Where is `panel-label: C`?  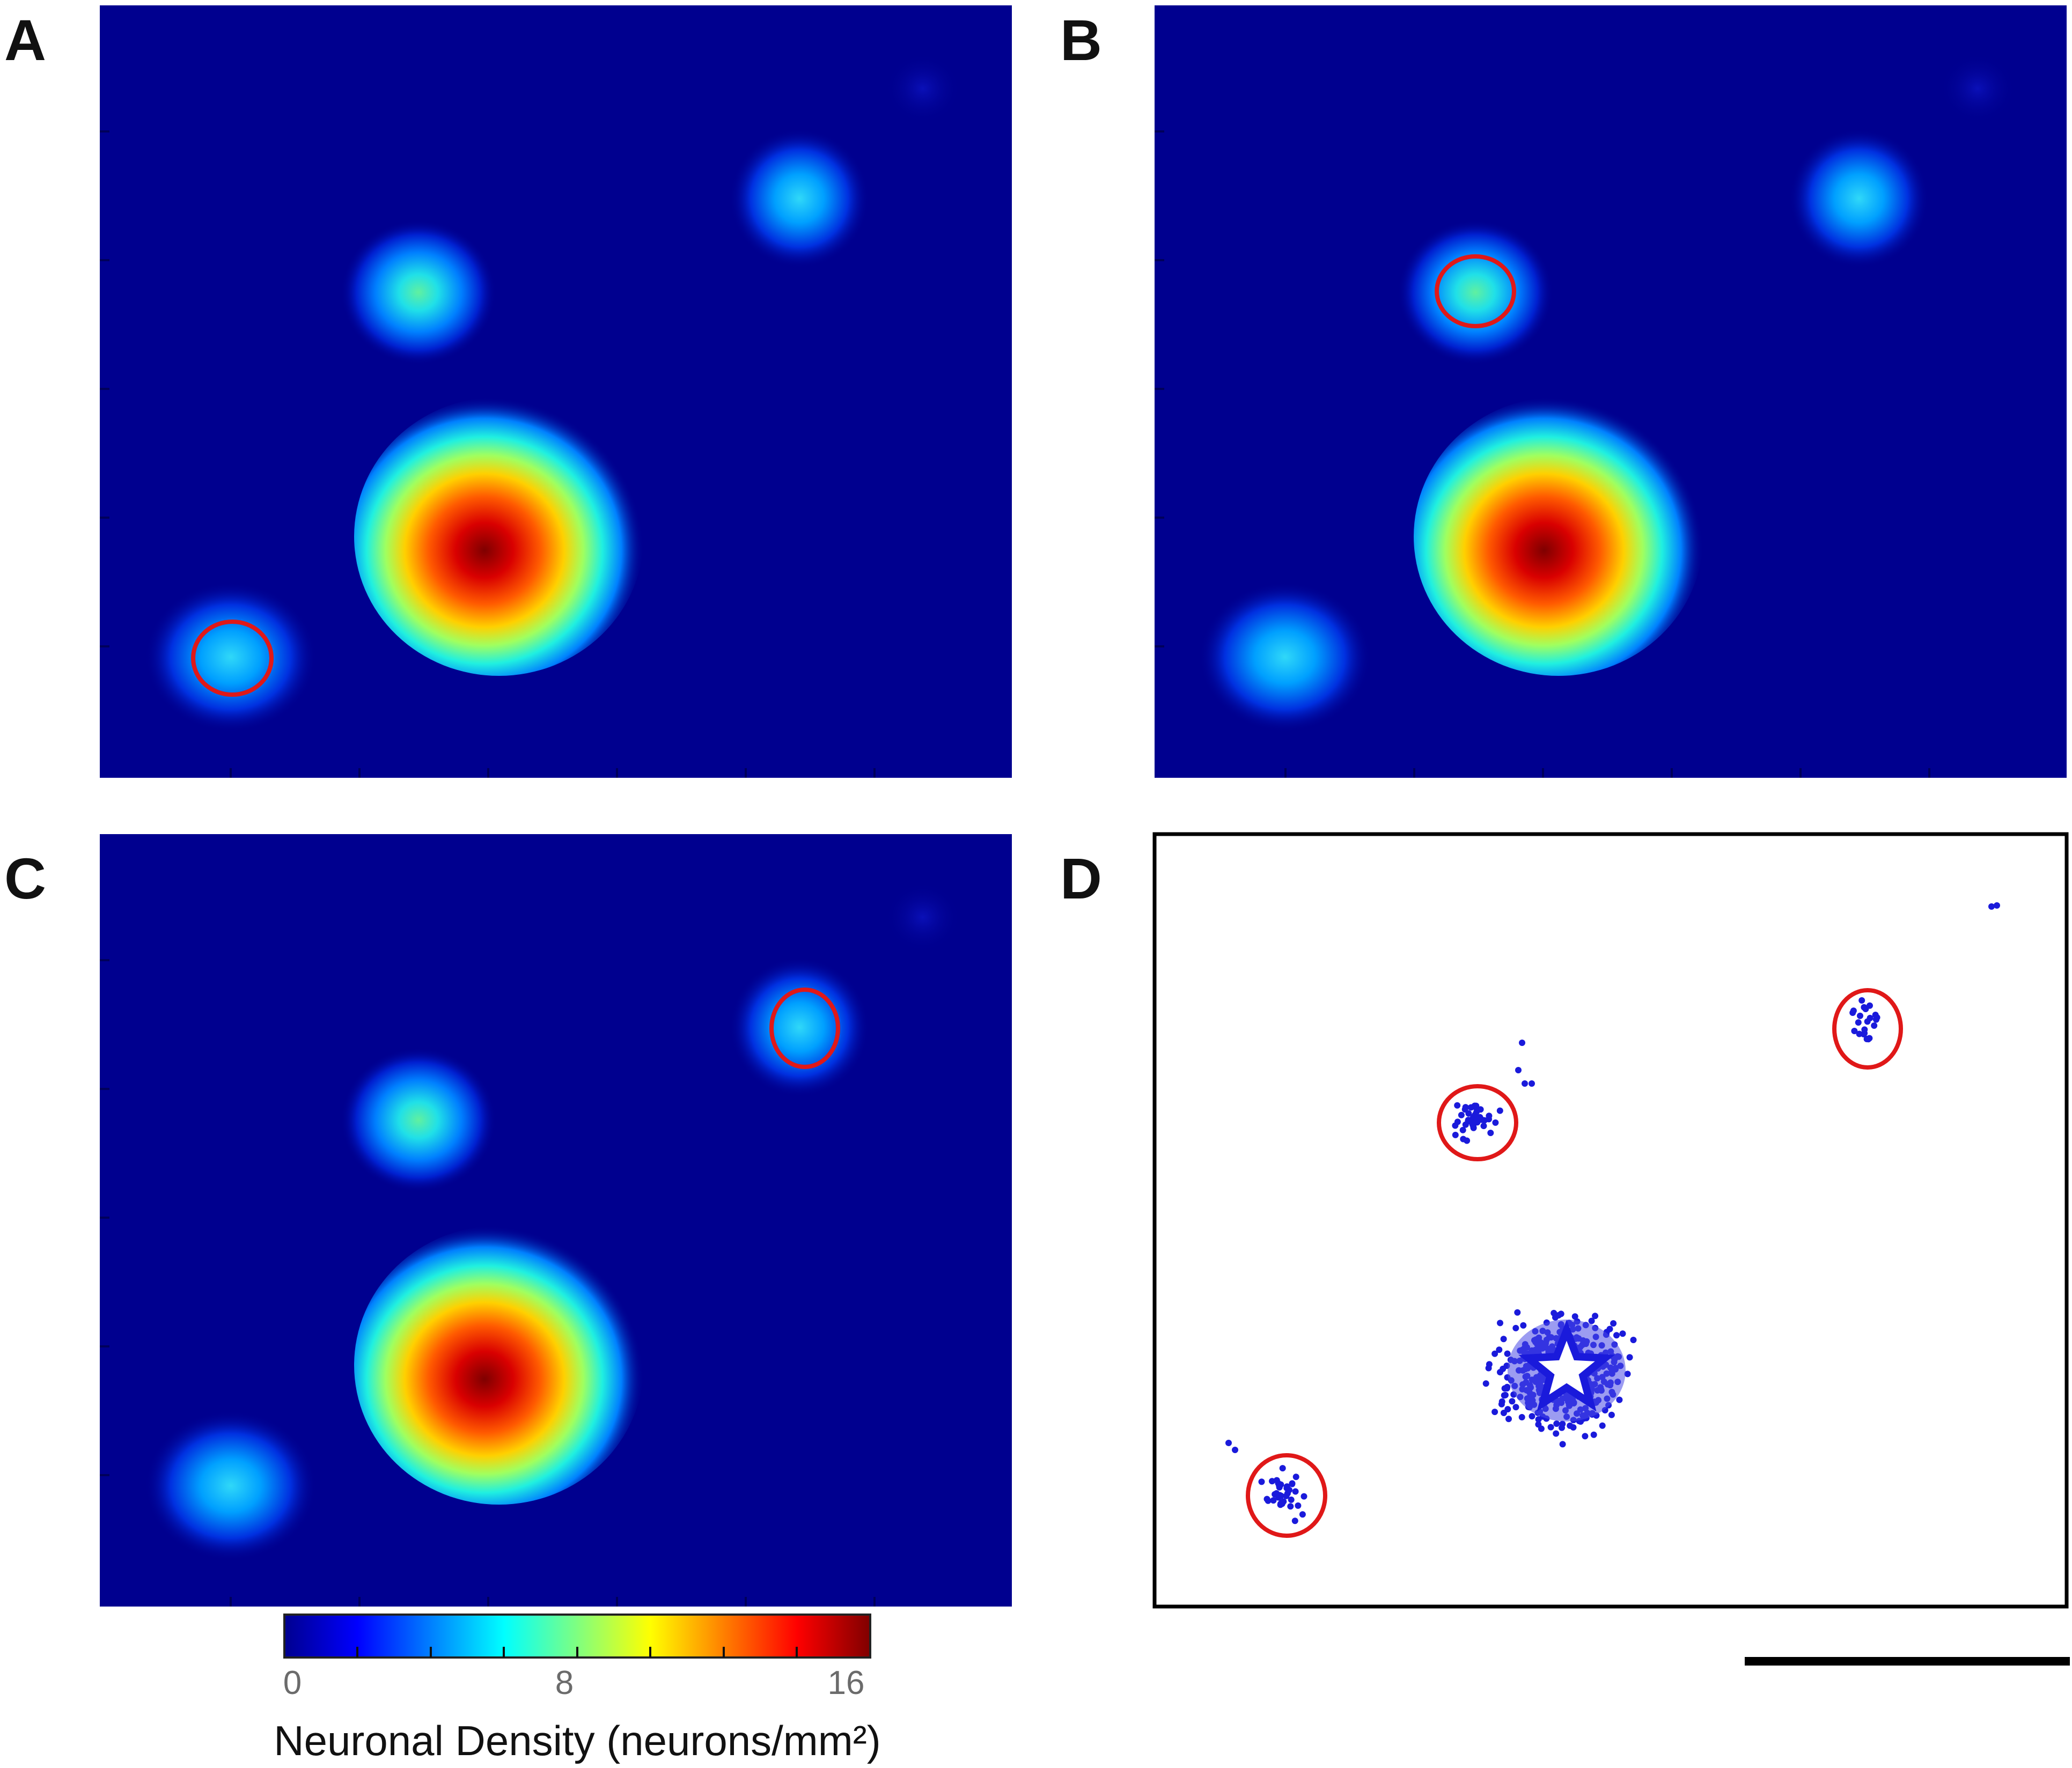
panel-label: C is located at coordinates (25, 878).